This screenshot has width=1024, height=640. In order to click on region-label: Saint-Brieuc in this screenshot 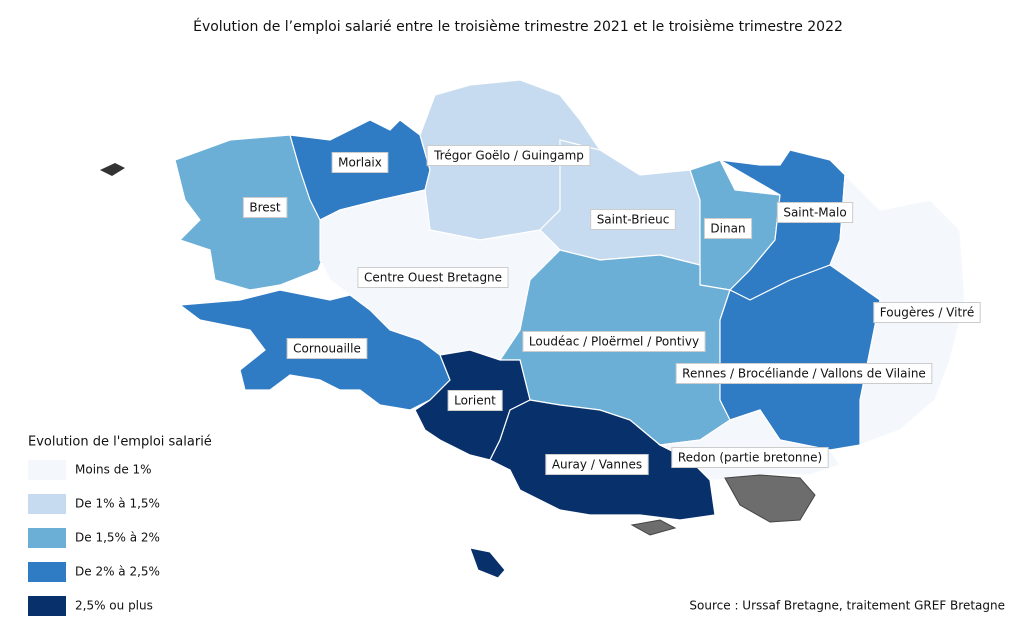, I will do `click(633, 220)`.